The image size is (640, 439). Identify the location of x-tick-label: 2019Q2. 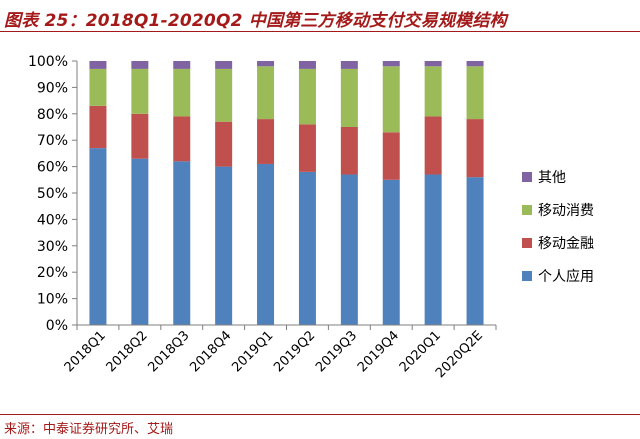
(294, 351).